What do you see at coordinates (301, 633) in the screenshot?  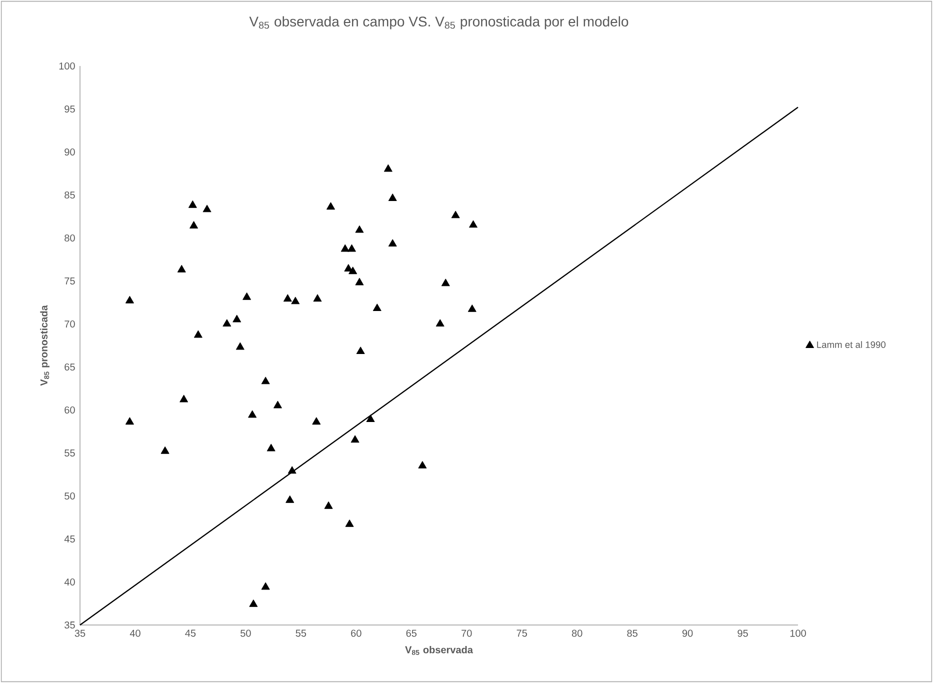 I see `x-tick-label: 55` at bounding box center [301, 633].